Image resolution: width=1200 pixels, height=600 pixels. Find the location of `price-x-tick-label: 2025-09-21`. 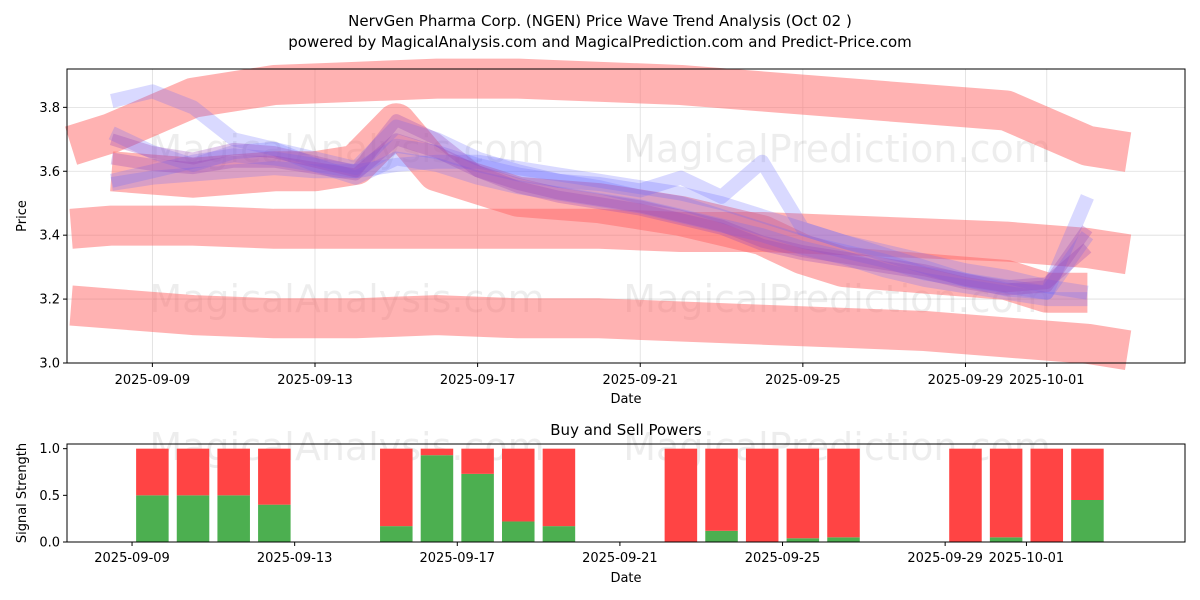

price-x-tick-label: 2025-09-21 is located at coordinates (640, 380).